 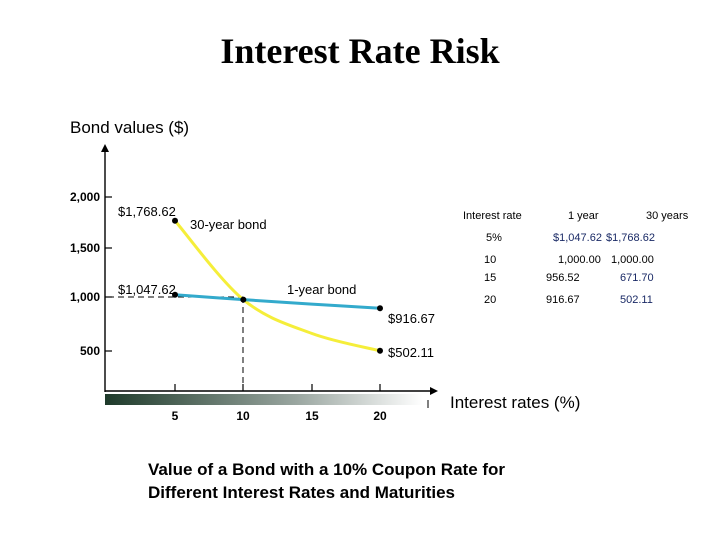 I want to click on x-axis-shade, so click(x=264, y=399).